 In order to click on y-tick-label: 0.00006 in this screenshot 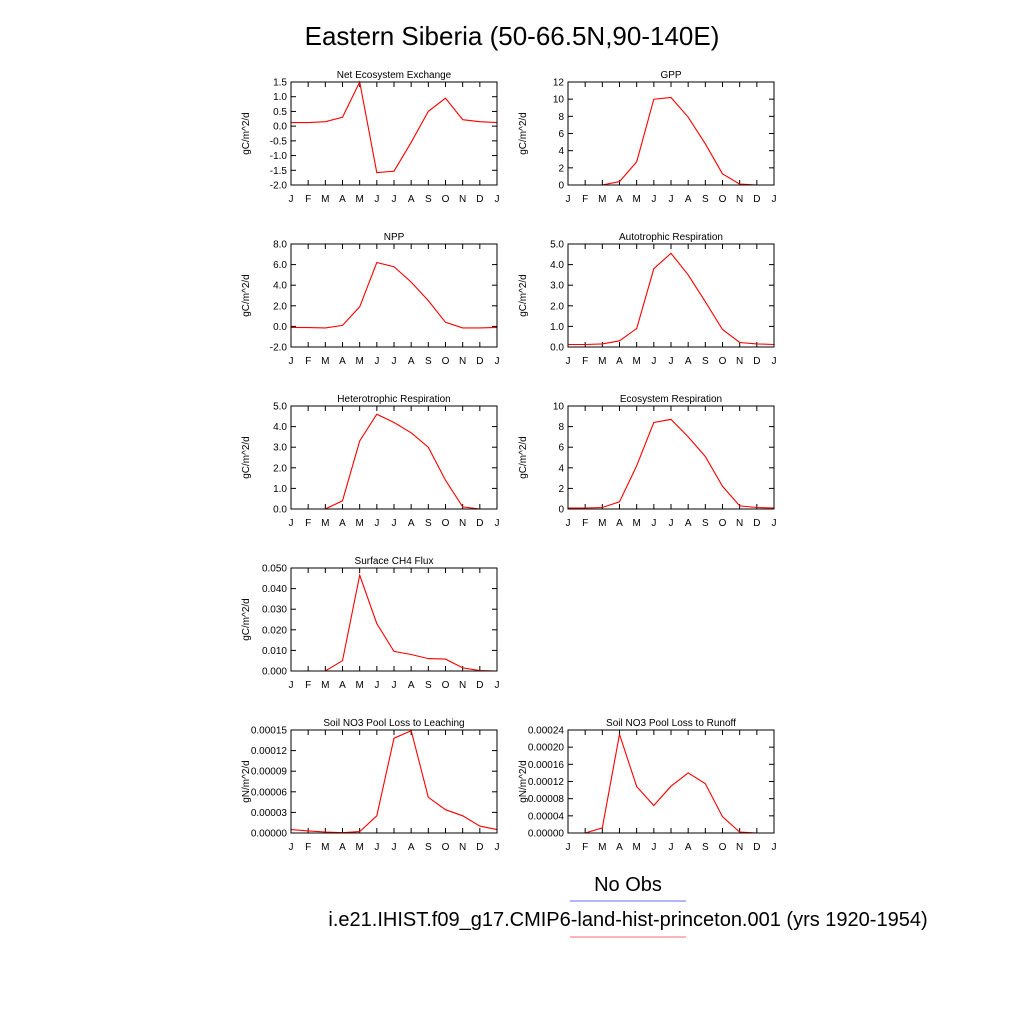, I will do `click(269, 792)`.